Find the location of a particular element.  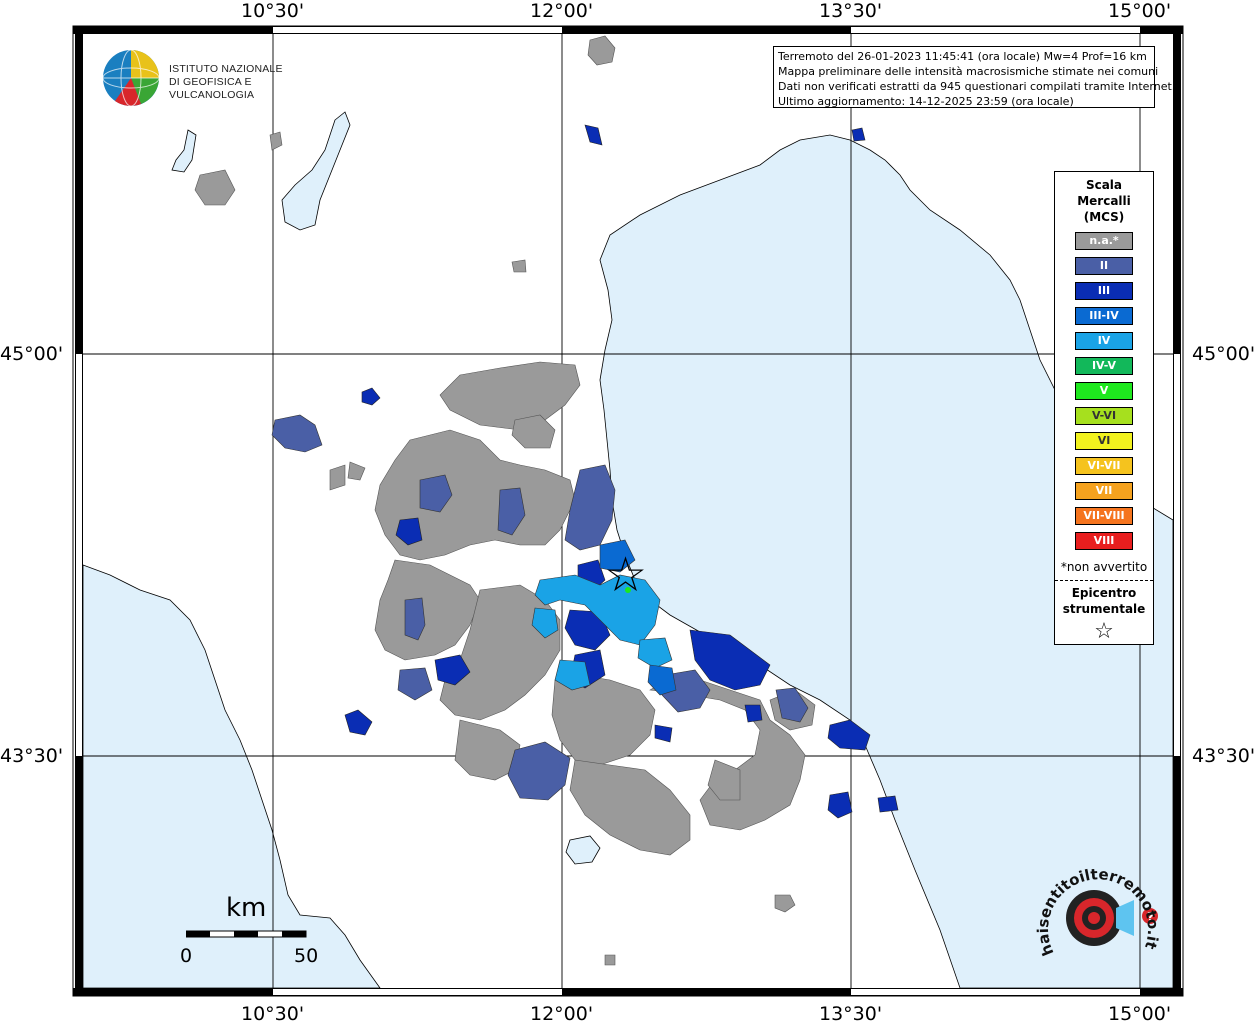

lake-trasimeno is located at coordinates (583, 850).